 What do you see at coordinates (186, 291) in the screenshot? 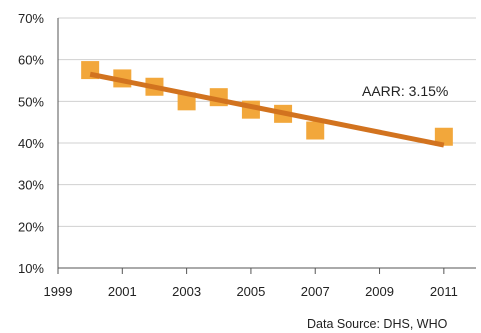
I see `x-tick-label: 2003` at bounding box center [186, 291].